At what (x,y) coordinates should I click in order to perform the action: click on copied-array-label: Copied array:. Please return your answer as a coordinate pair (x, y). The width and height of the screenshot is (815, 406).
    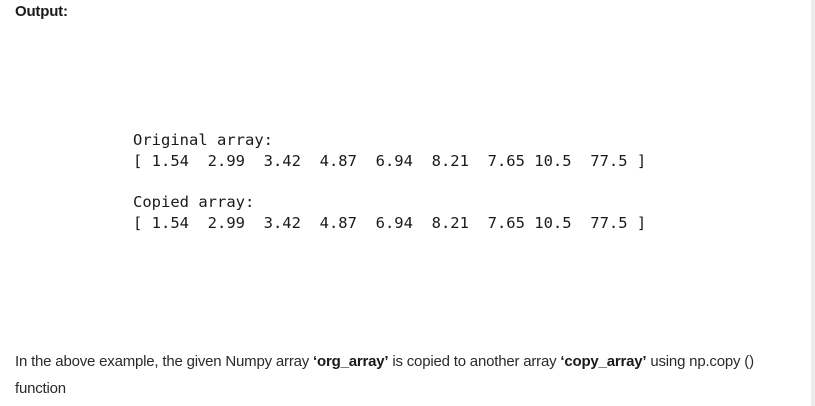
    Looking at the image, I should click on (194, 202).